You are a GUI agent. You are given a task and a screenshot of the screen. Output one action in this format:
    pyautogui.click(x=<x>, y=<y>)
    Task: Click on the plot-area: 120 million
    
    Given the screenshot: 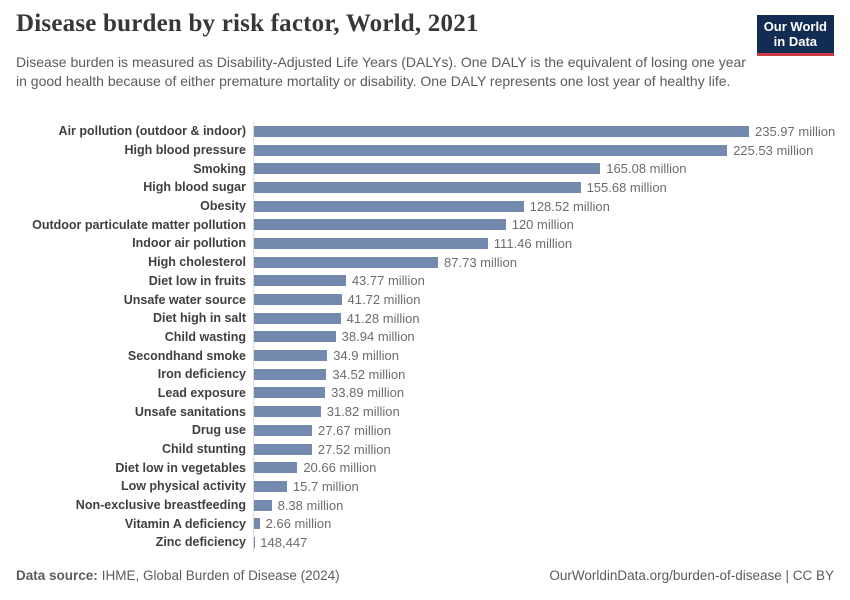 What is the action you would take?
    pyautogui.click(x=543, y=225)
    